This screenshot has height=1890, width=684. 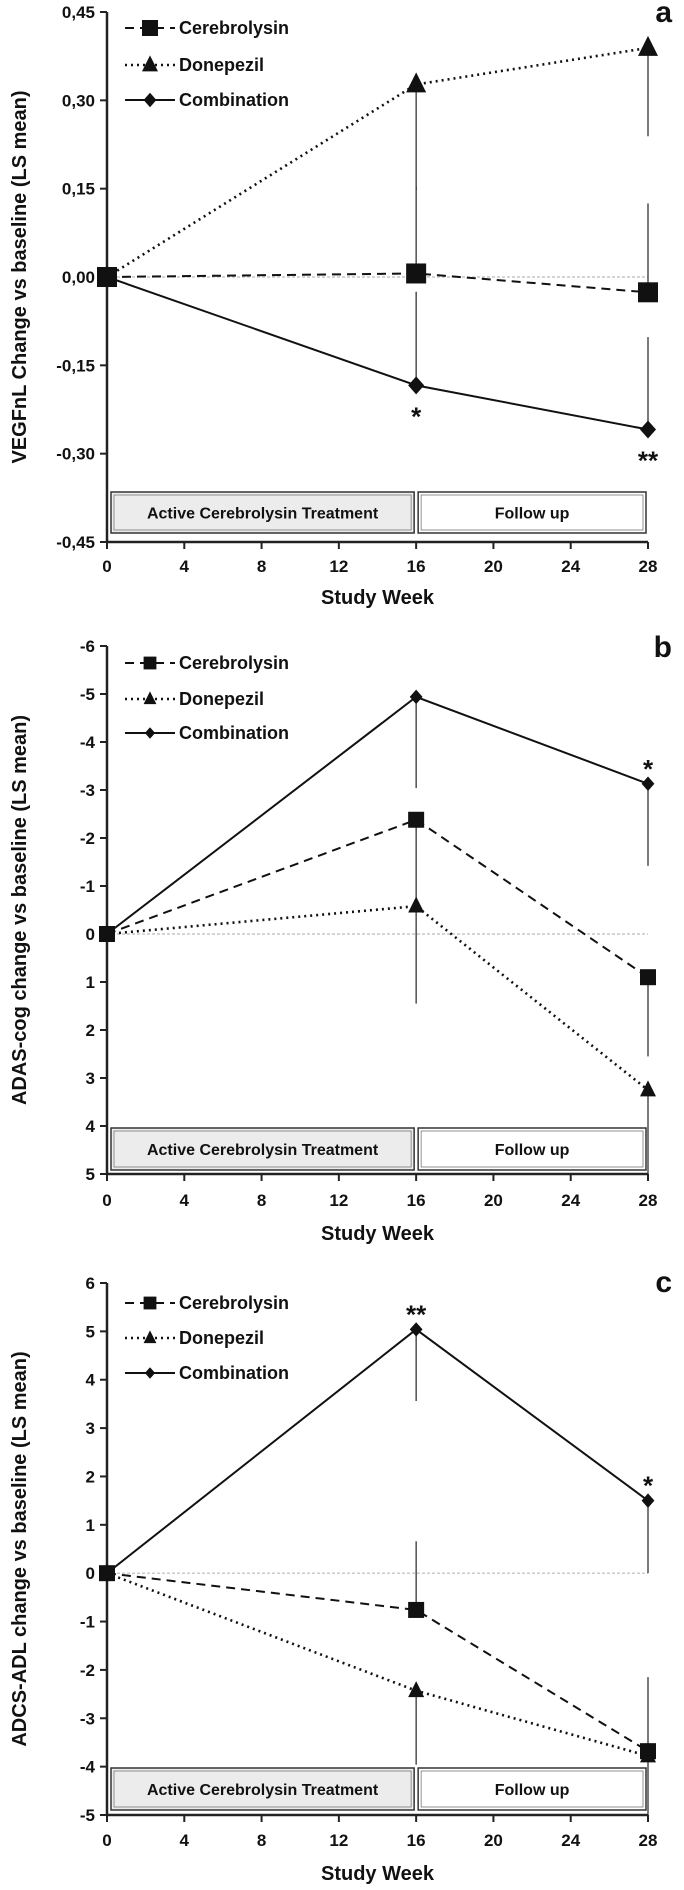 What do you see at coordinates (78, 12) in the screenshot?
I see `y-tick-label: 0,45` at bounding box center [78, 12].